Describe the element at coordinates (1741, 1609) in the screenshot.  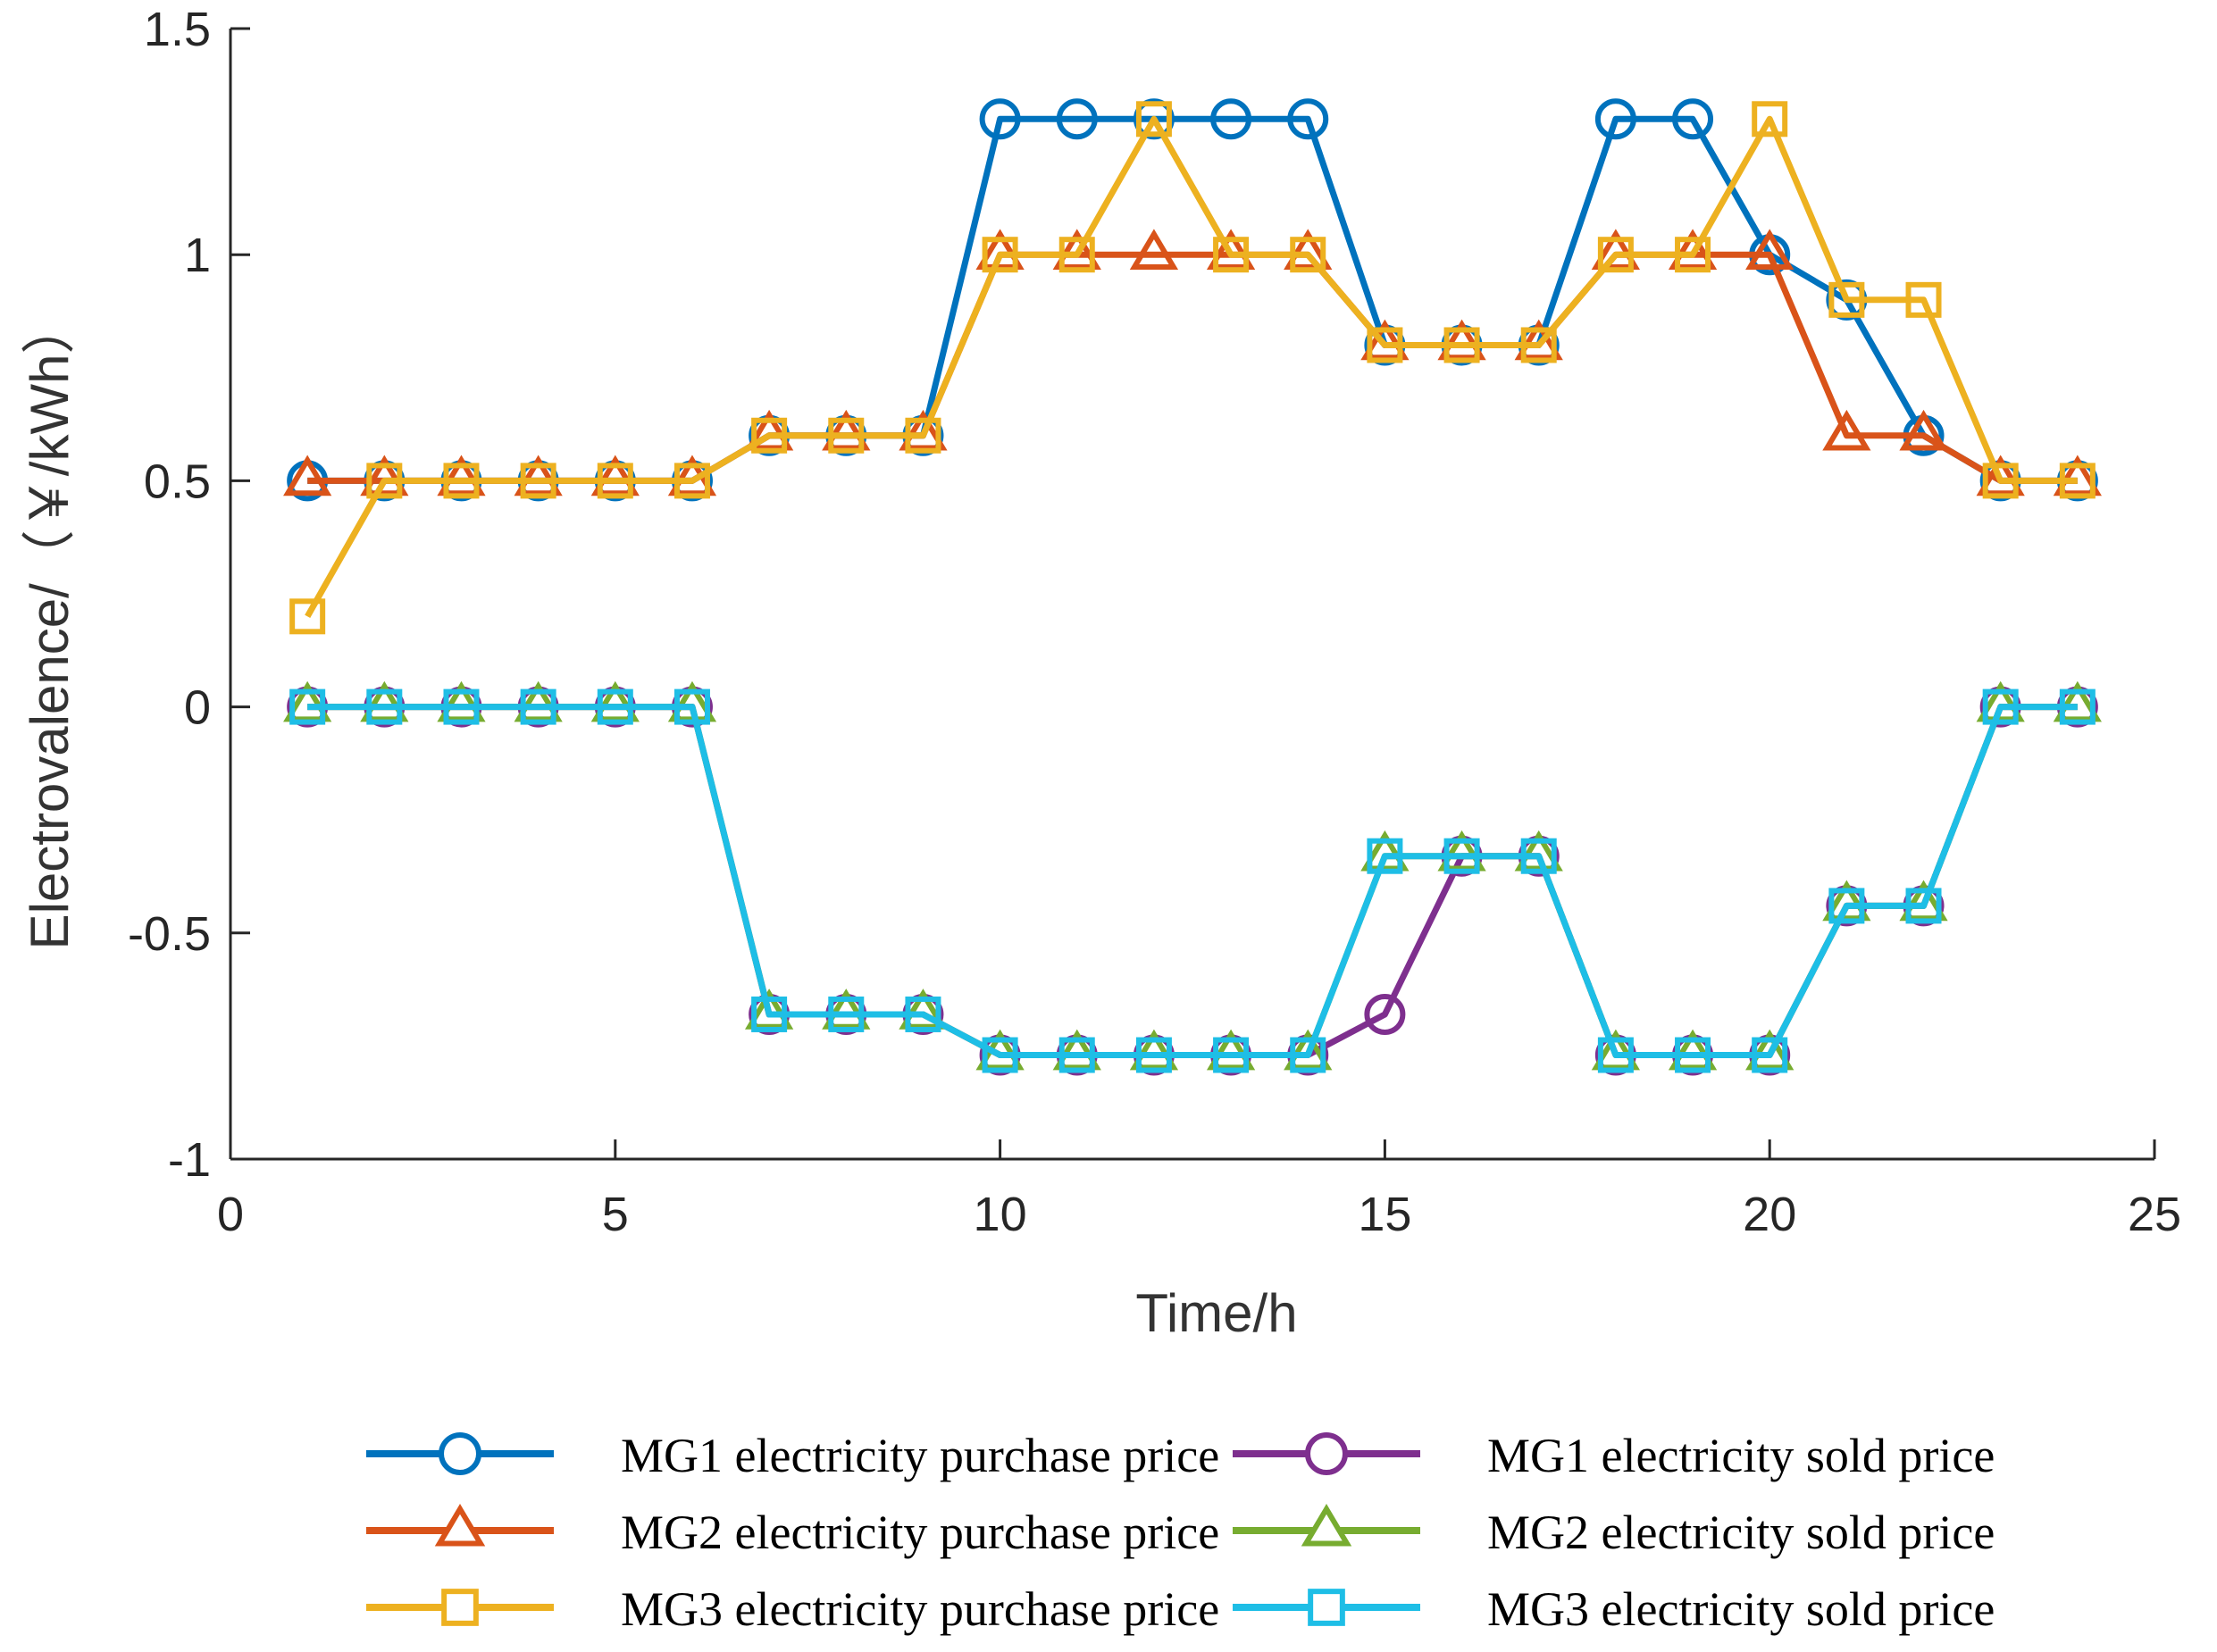
I see `legend-label: MG3 electricity sold price` at that location.